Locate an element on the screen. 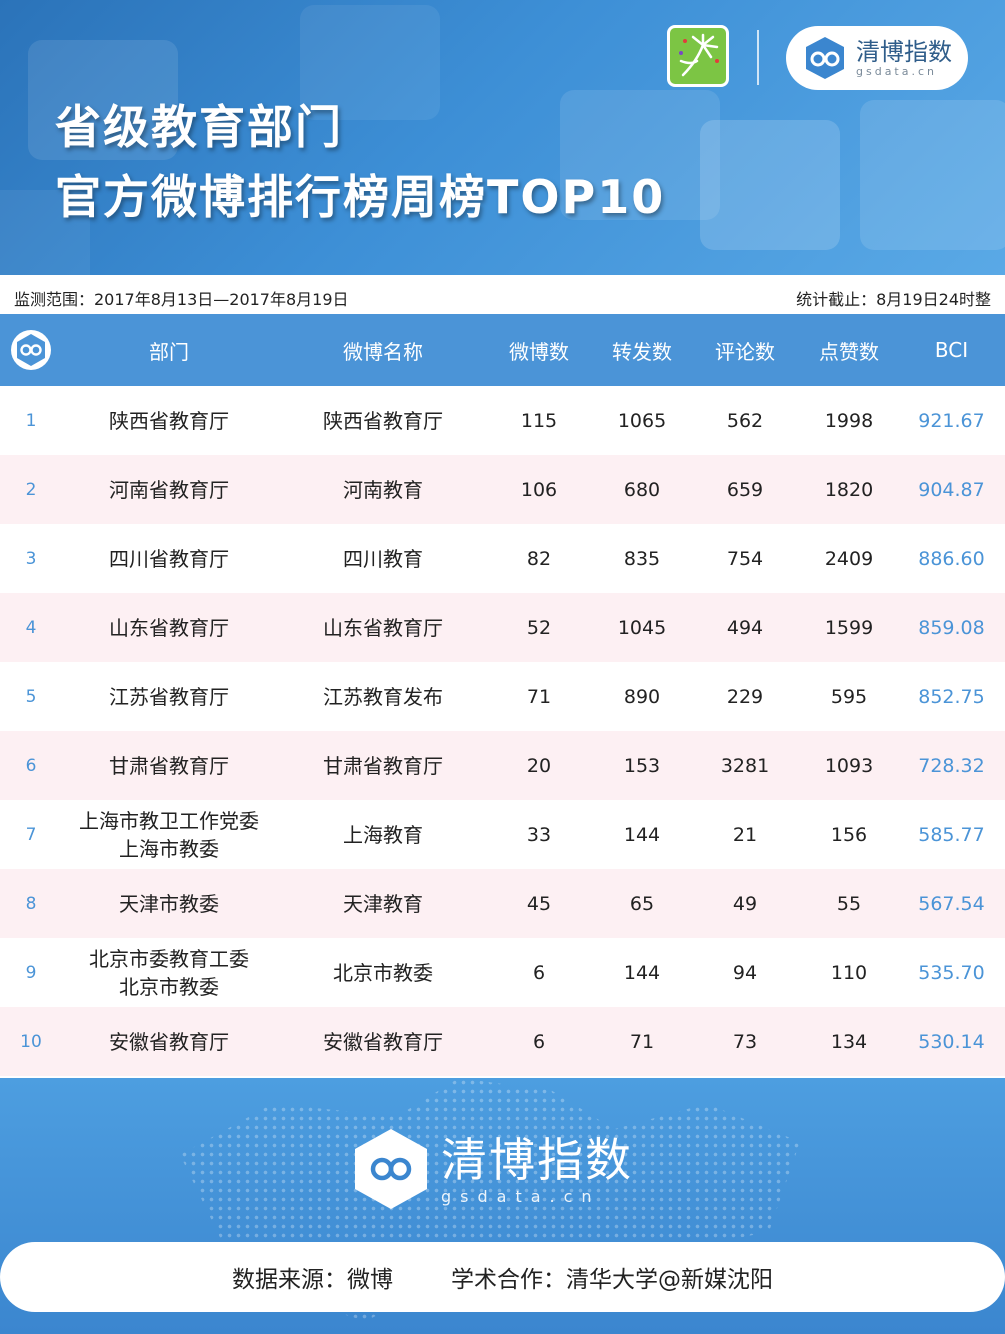 This screenshot has height=1334, width=1005. bci-cell: 921.67 is located at coordinates (951, 420).